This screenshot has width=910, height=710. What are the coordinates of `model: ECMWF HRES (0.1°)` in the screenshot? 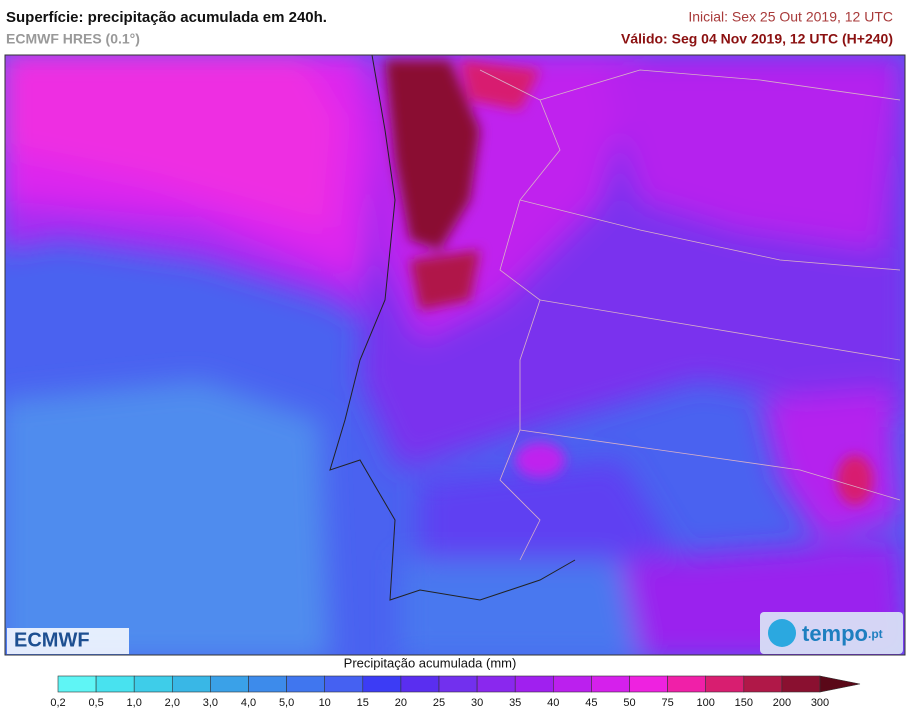 It's located at (73, 39).